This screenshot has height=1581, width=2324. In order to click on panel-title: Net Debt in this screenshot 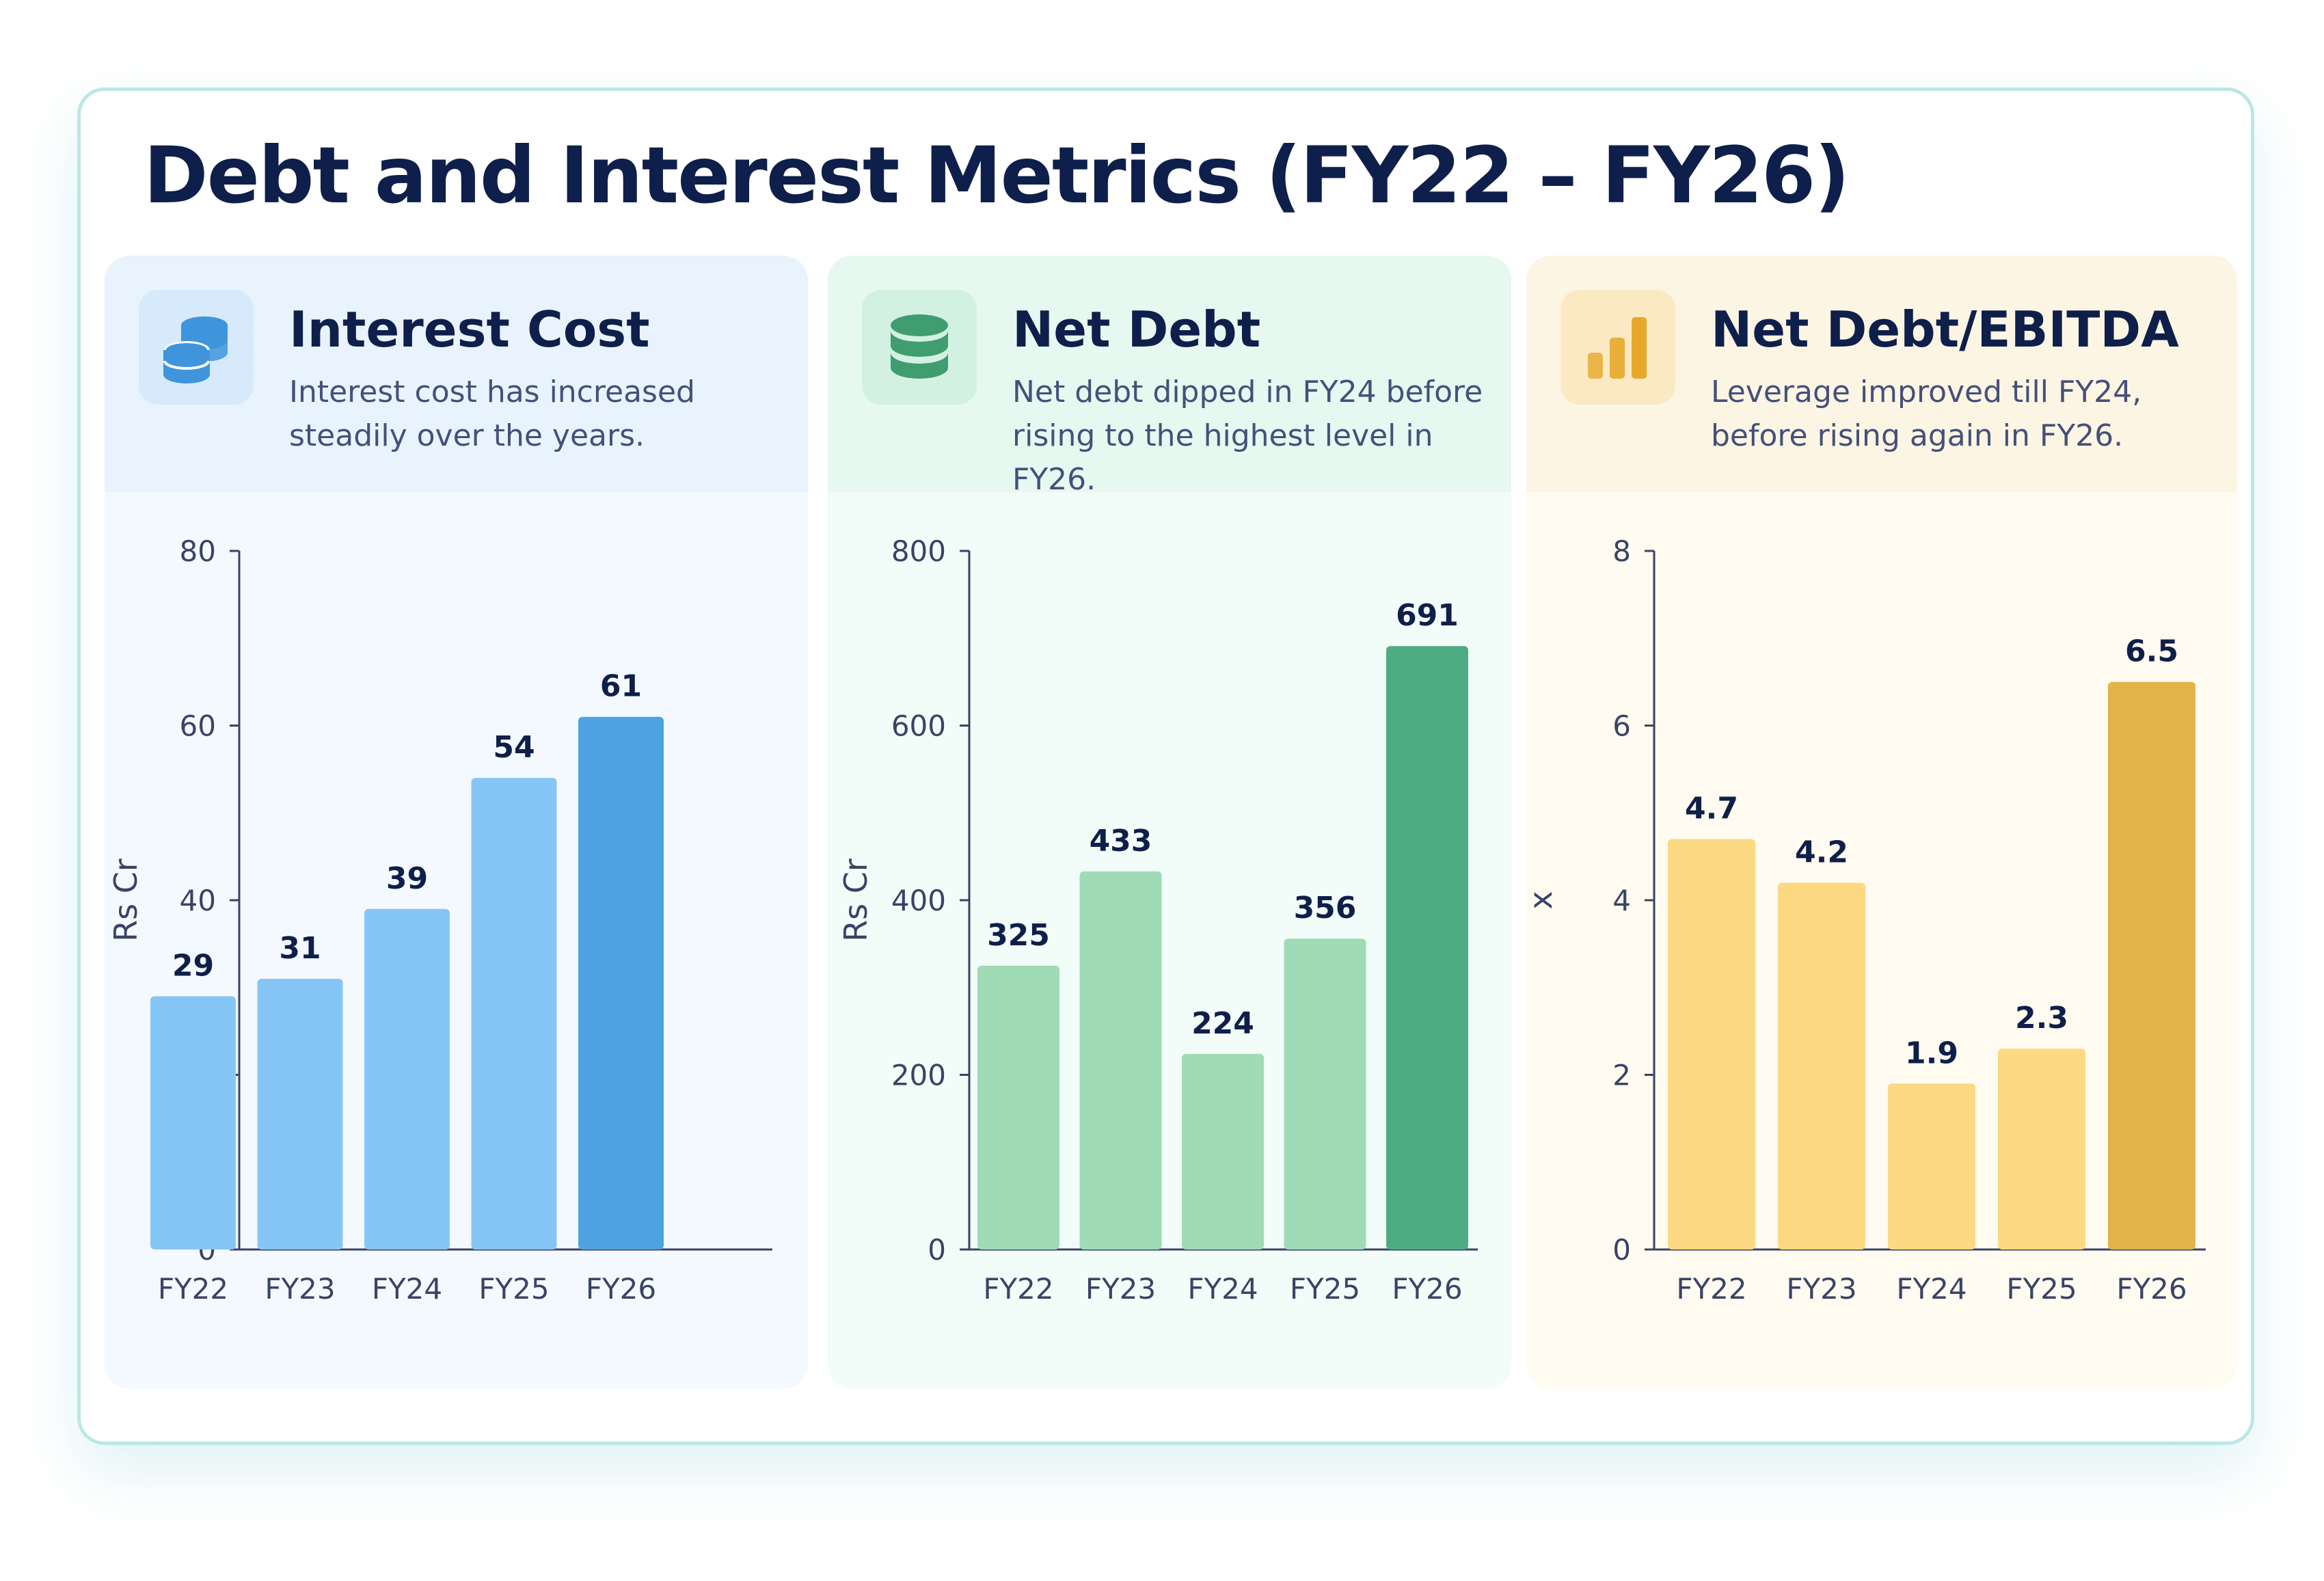, I will do `click(1136, 329)`.